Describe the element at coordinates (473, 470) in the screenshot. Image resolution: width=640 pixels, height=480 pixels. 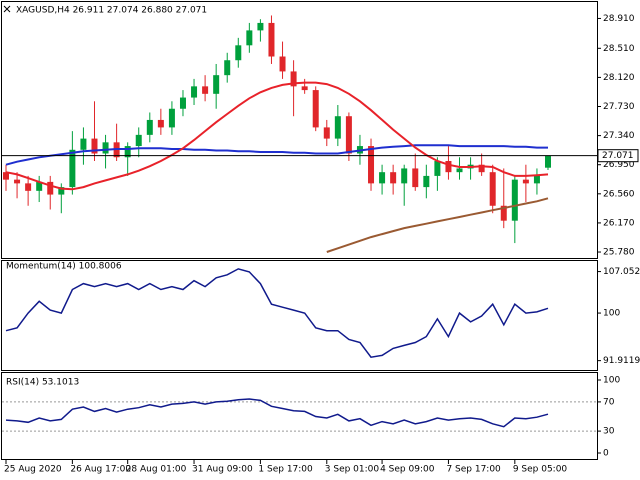
I see `x-tick-label: 7 Sep 17:00` at that location.